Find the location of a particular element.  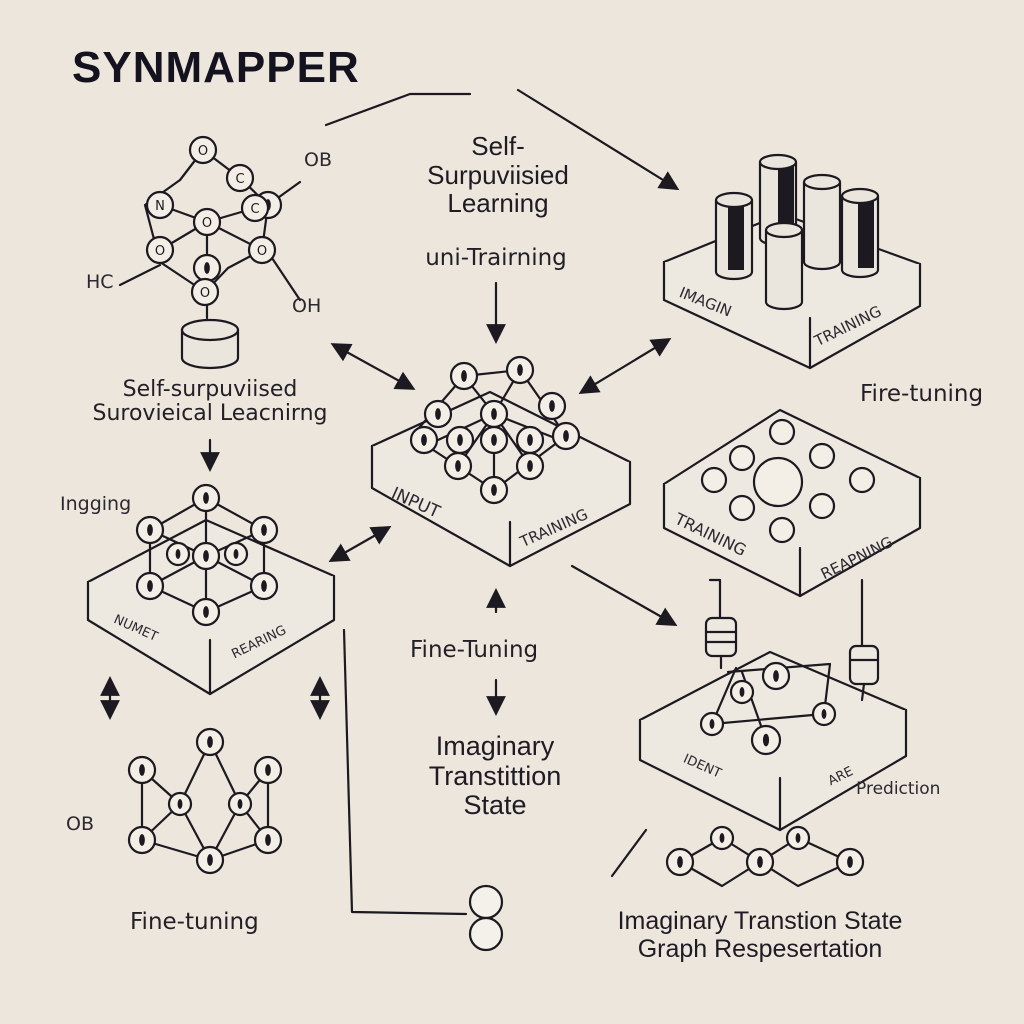

fine-tuning-right-label: Fire-tuning is located at coordinates (922, 394).